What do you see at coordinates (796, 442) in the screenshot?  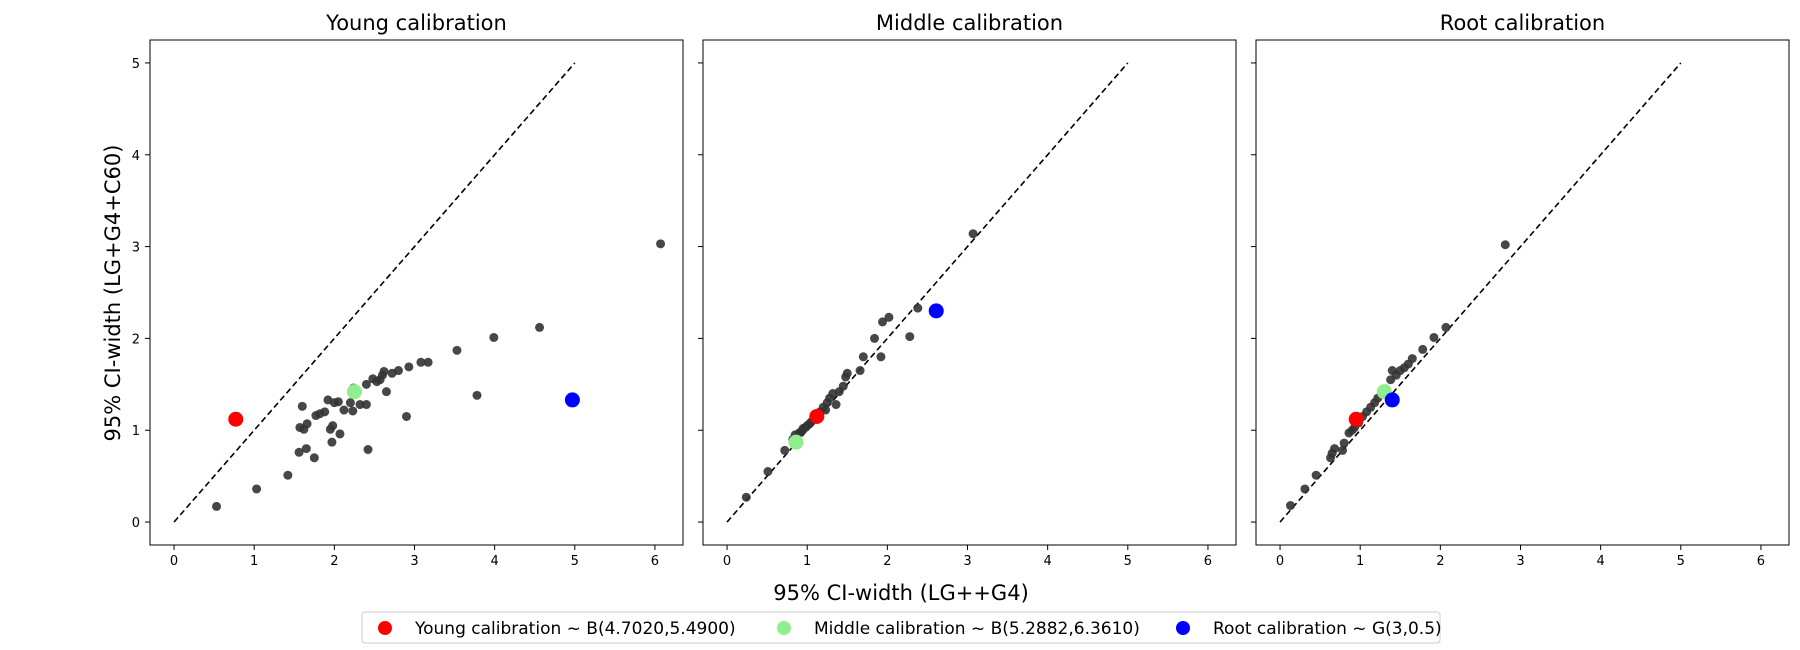 I see `middle-calibration-point` at bounding box center [796, 442].